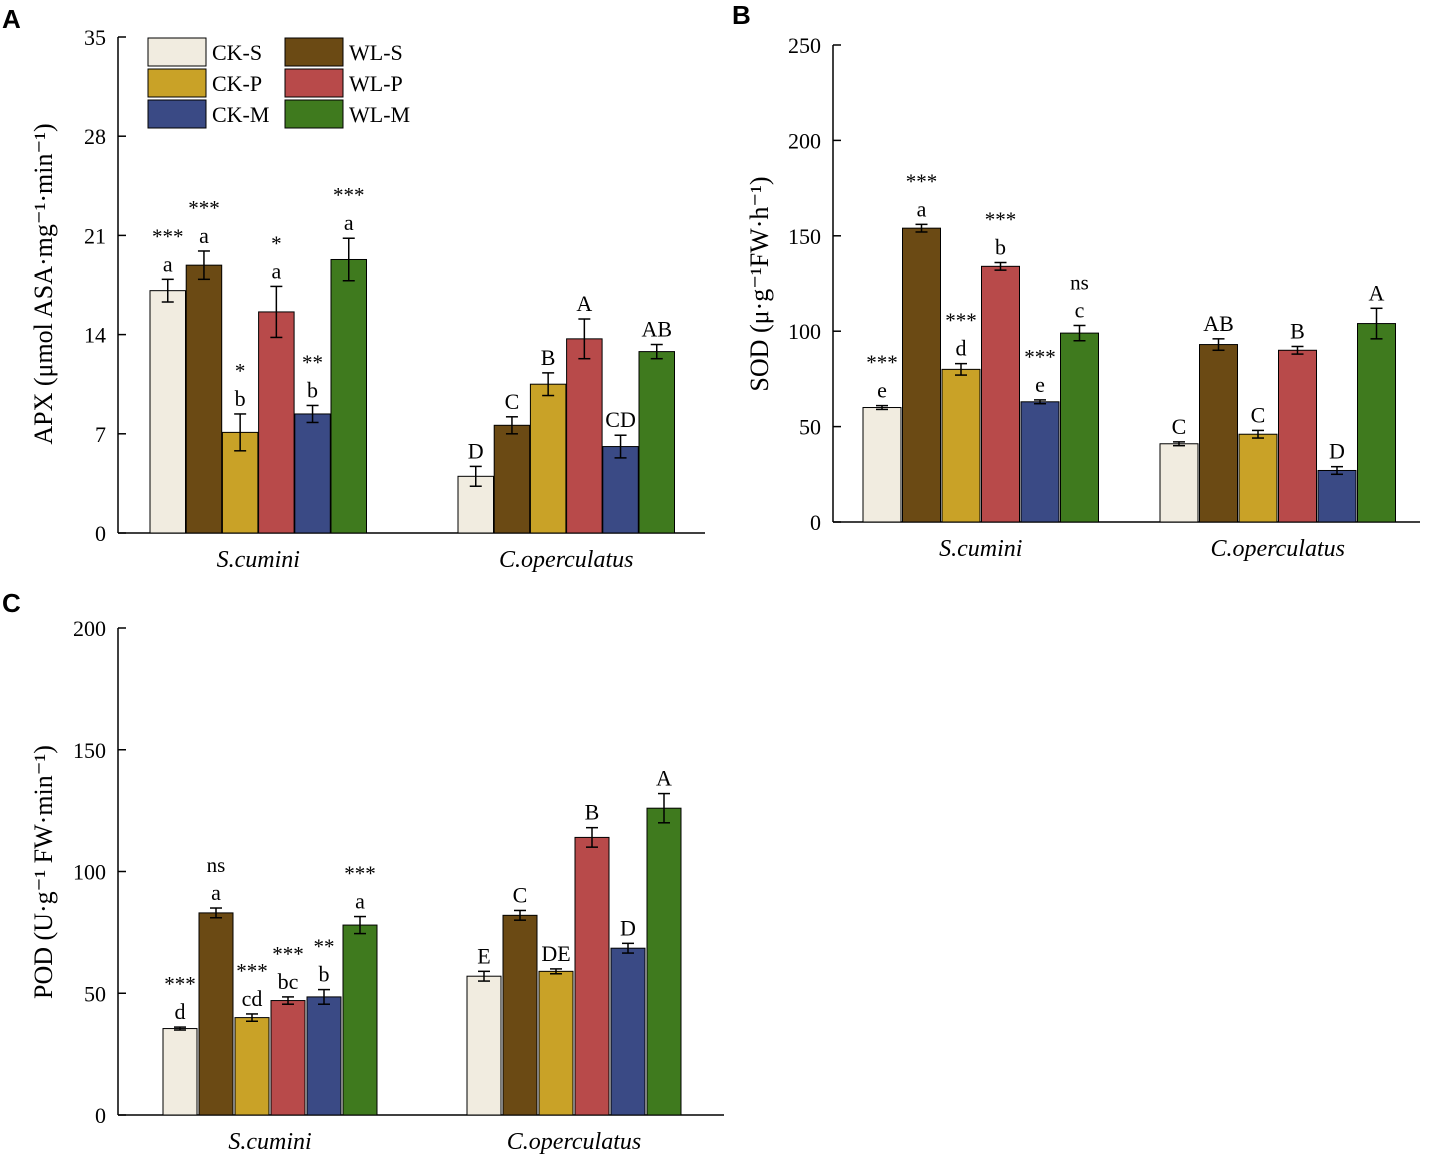  I want to click on y-tick-label: 250, so click(804, 45).